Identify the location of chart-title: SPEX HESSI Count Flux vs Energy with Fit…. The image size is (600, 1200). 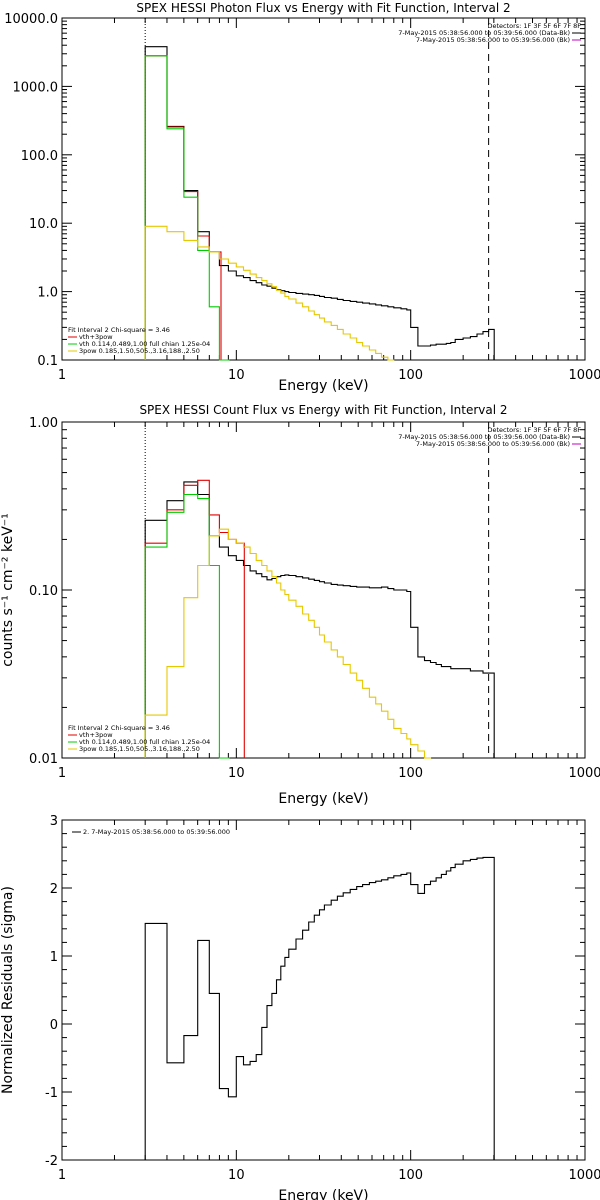
(323, 410).